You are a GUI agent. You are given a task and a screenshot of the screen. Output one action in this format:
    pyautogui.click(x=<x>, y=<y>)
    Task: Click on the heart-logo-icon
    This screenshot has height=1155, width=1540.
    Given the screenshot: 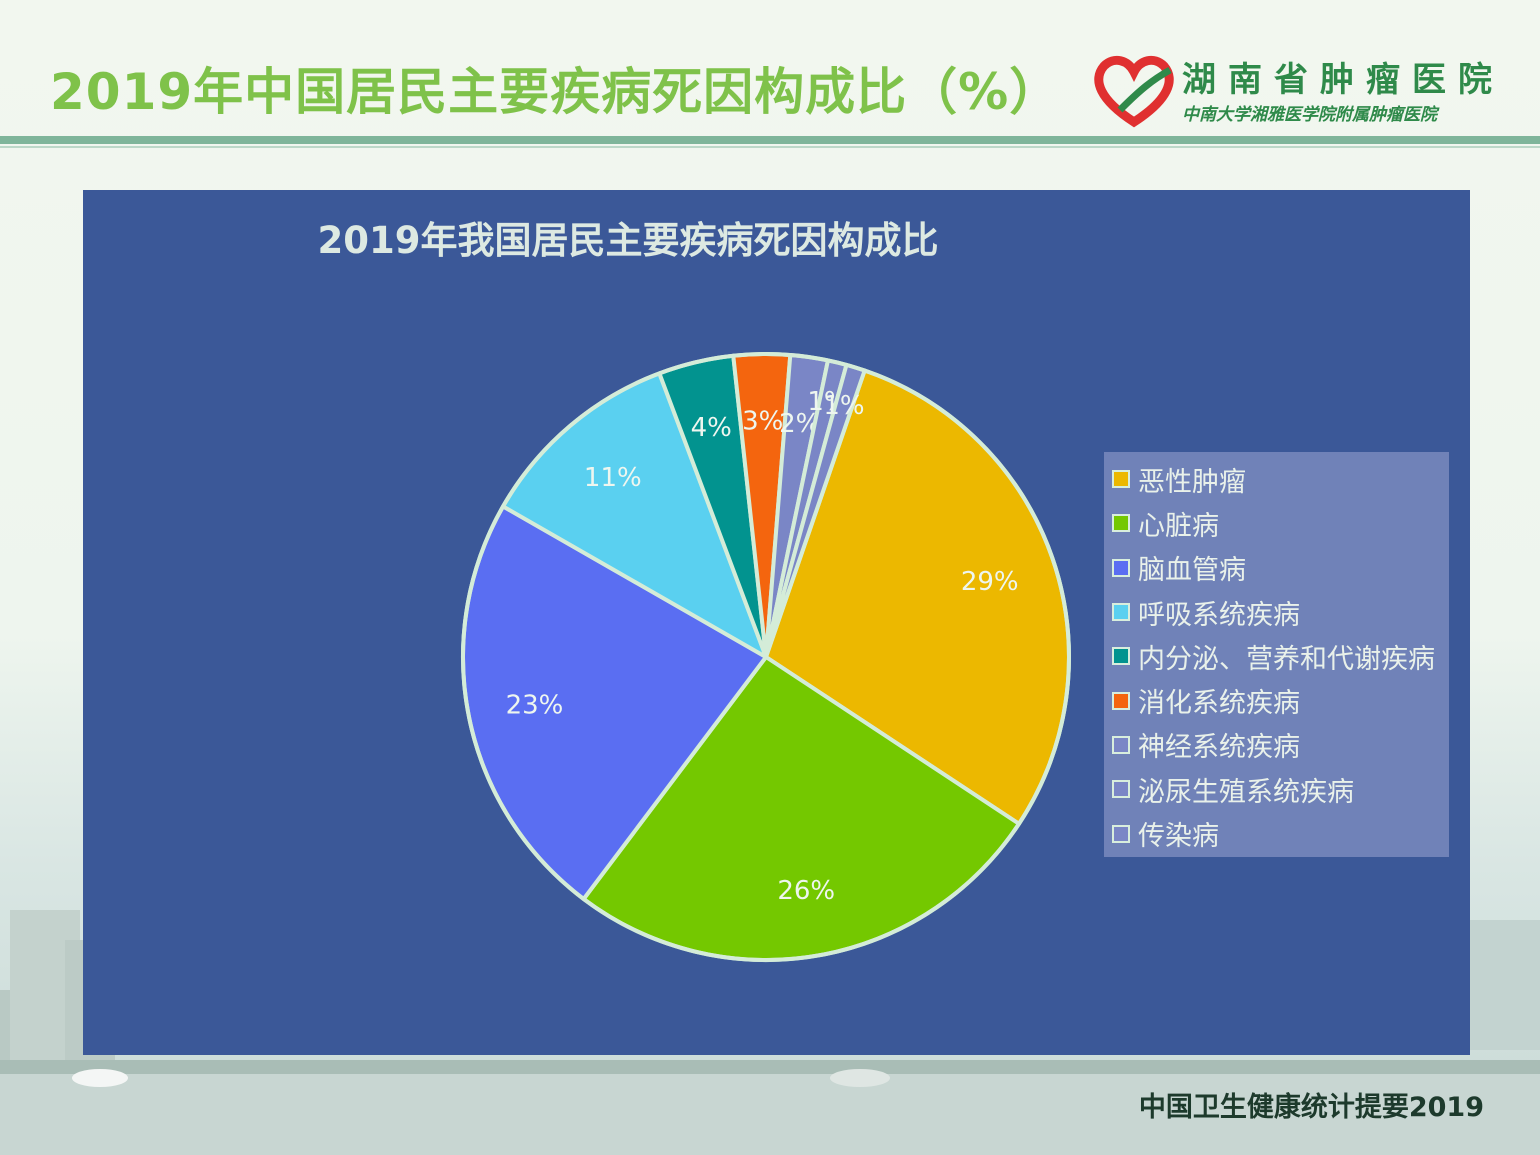 What is the action you would take?
    pyautogui.click(x=1134, y=91)
    